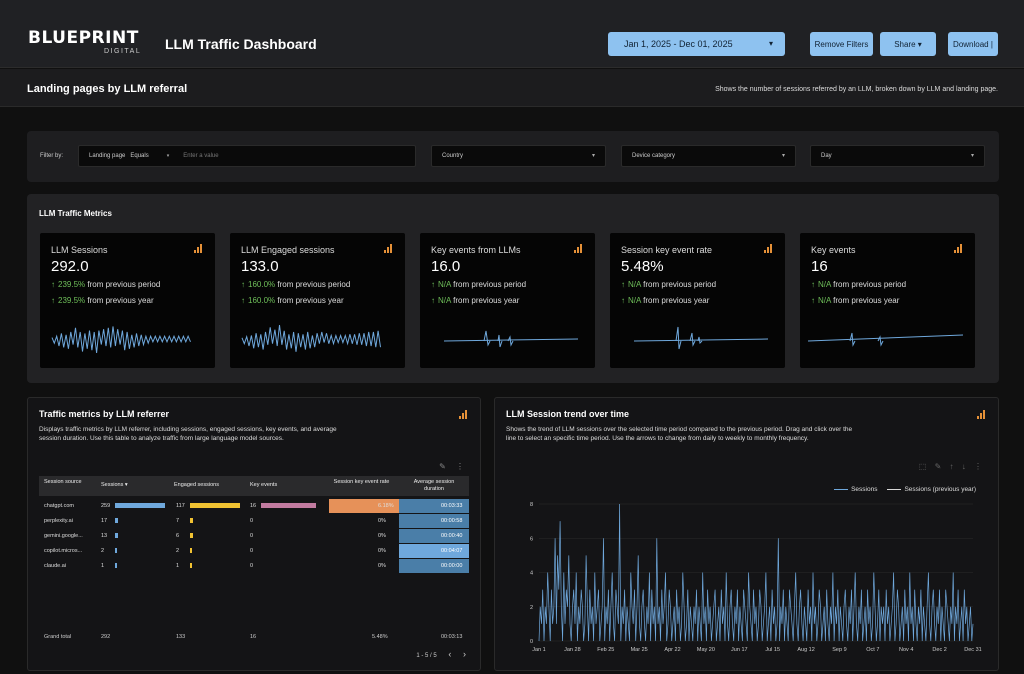 This screenshot has width=1024, height=674. What do you see at coordinates (654, 156) in the screenshot?
I see `device-category-filter-label: Device category` at bounding box center [654, 156].